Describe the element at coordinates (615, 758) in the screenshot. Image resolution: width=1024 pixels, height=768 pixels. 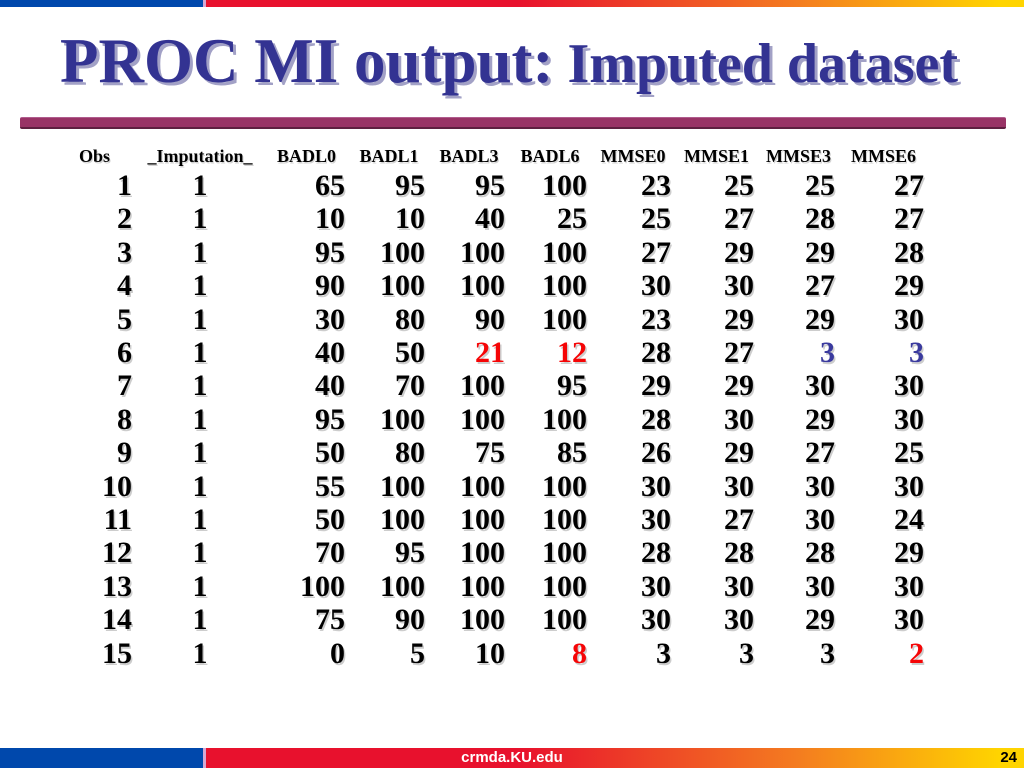
I see `footer-bar-gradient-segment` at that location.